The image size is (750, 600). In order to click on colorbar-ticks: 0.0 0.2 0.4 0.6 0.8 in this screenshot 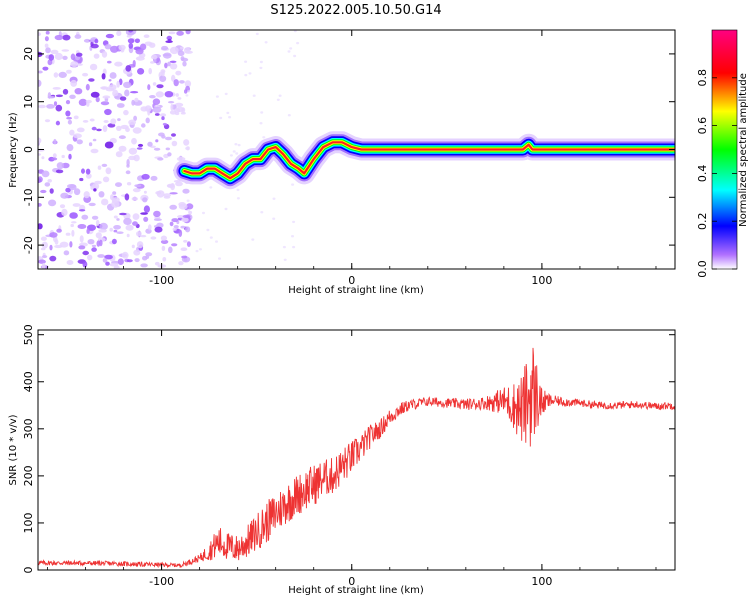, I will do `click(716, 173)`.